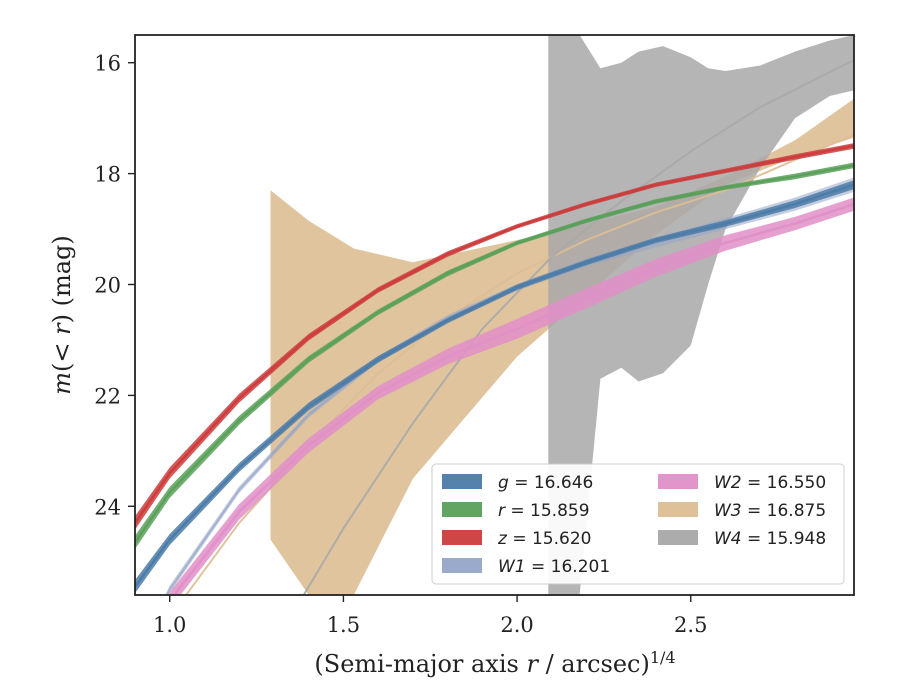  I want to click on x-tick-label: 1.5, so click(343, 625).